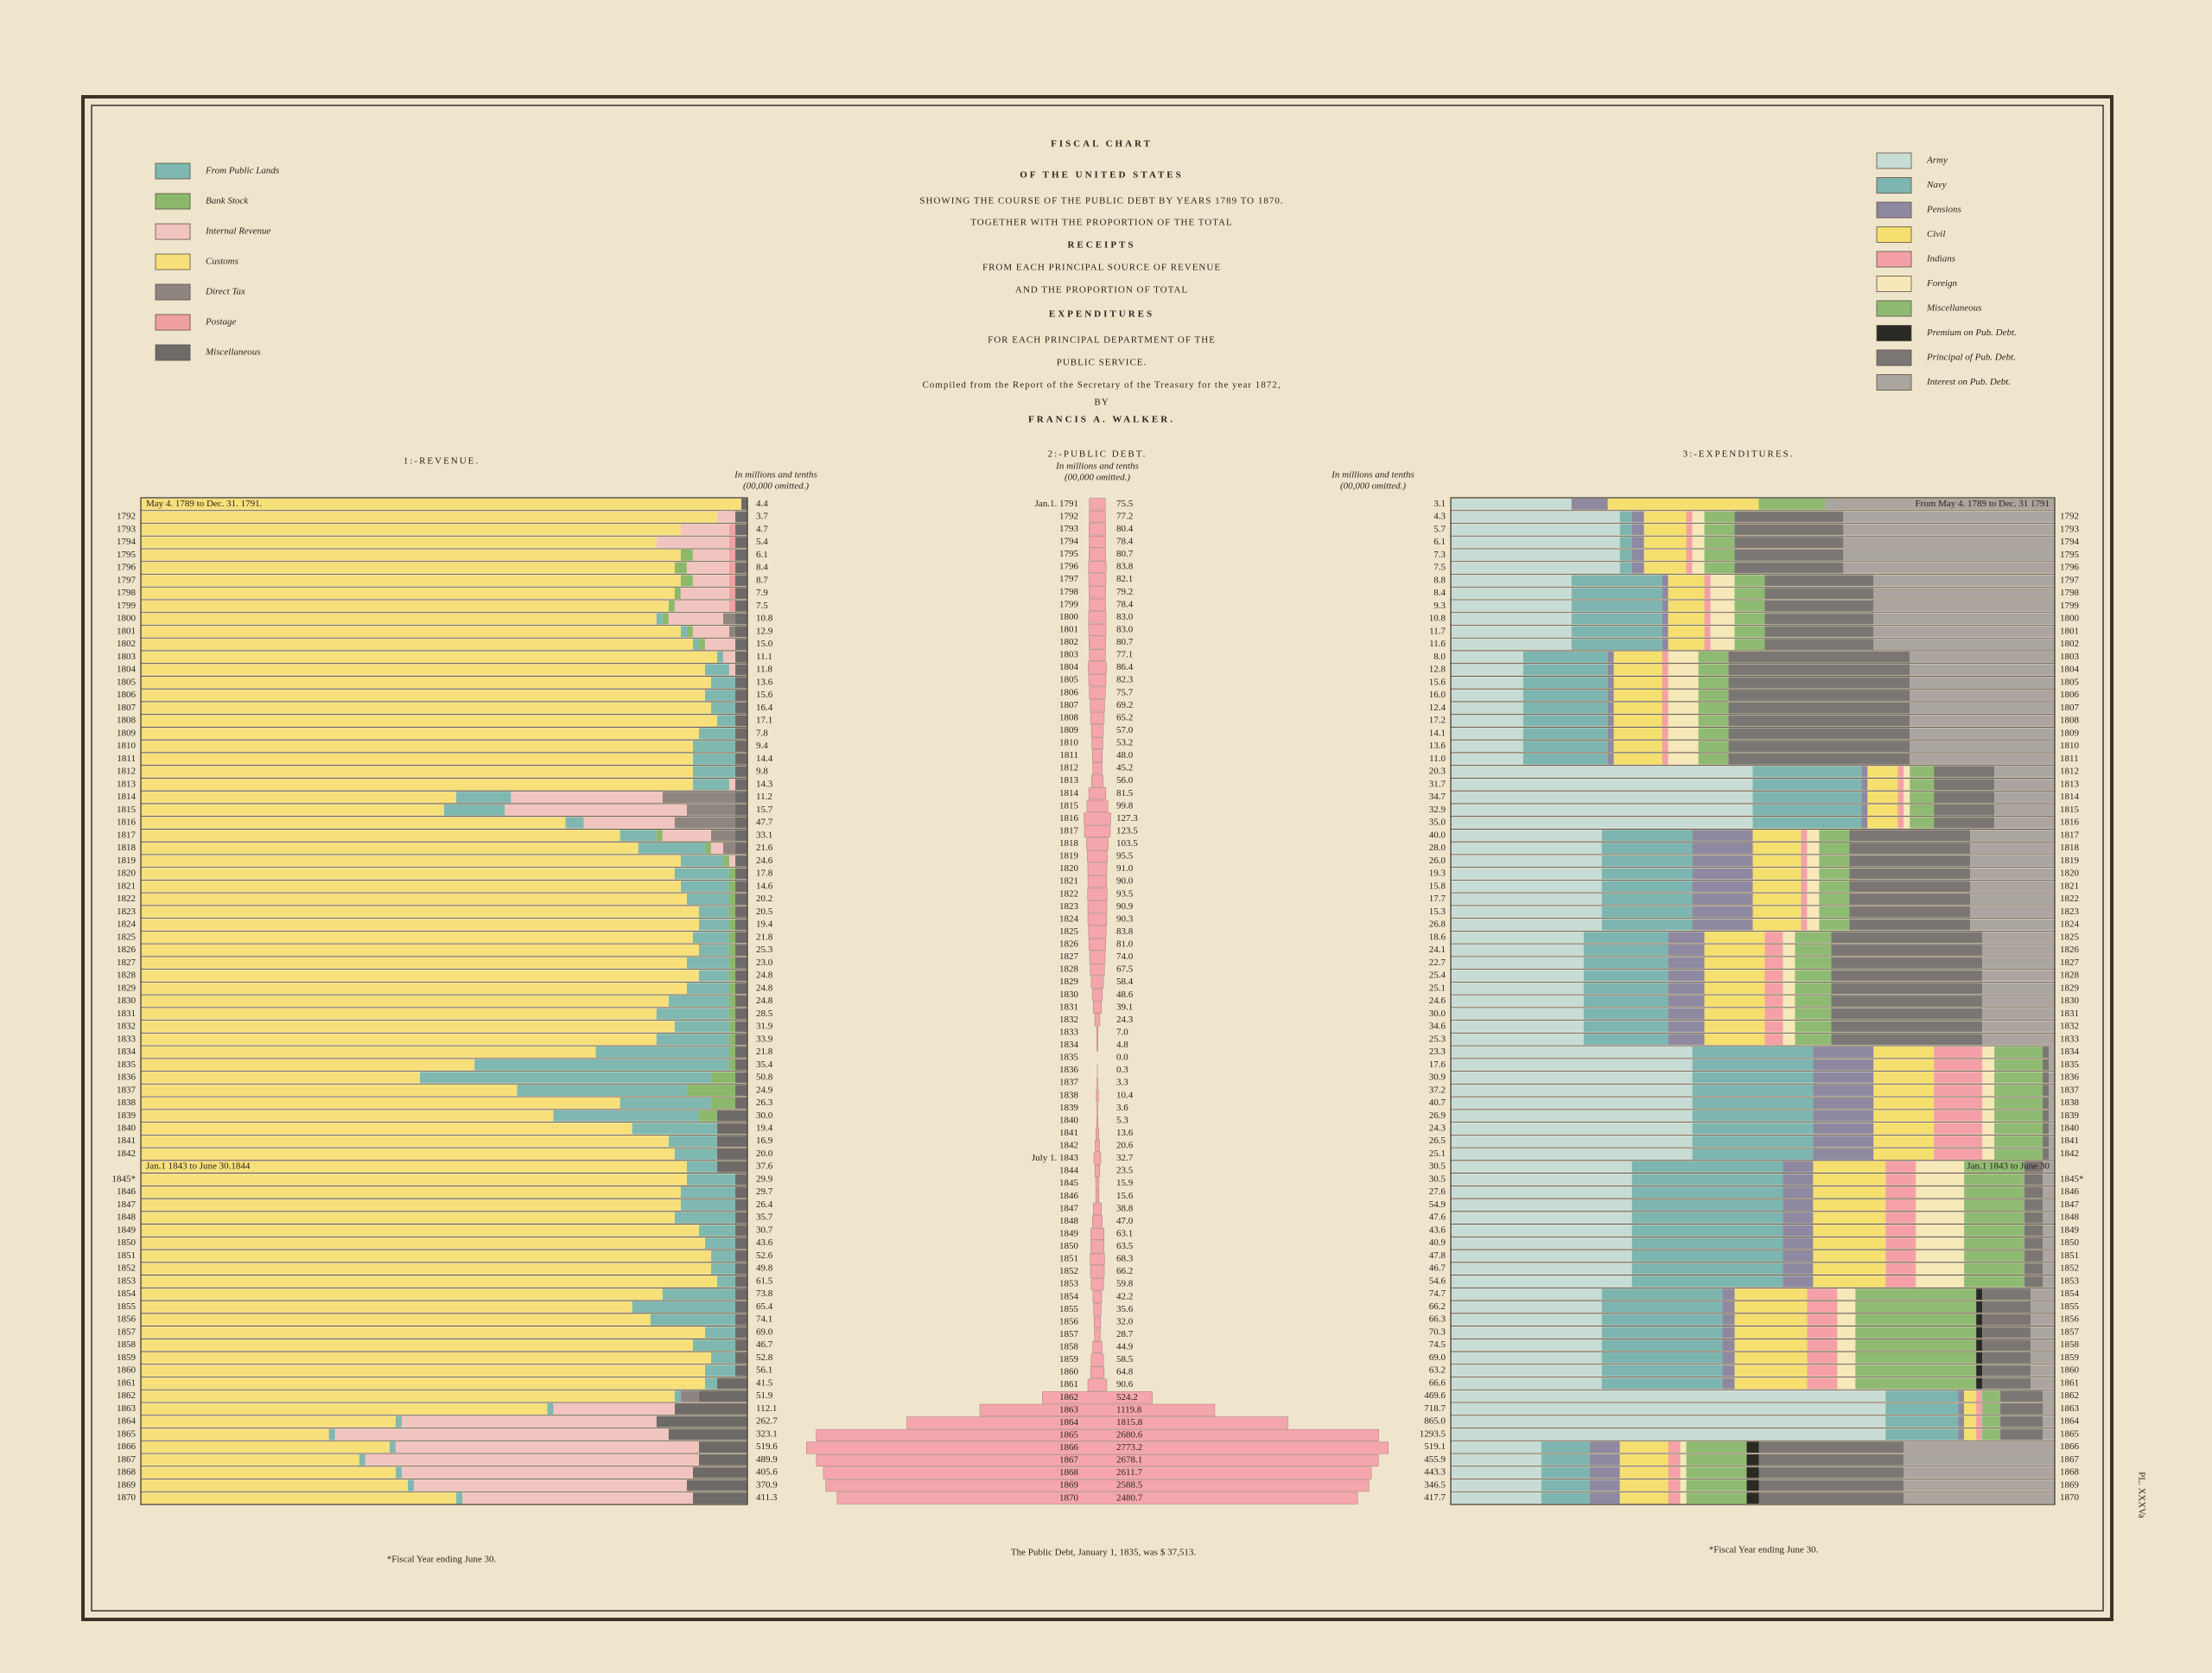 Image resolution: width=2212 pixels, height=1673 pixels. I want to click on row-label: 1793, so click(2070, 529).